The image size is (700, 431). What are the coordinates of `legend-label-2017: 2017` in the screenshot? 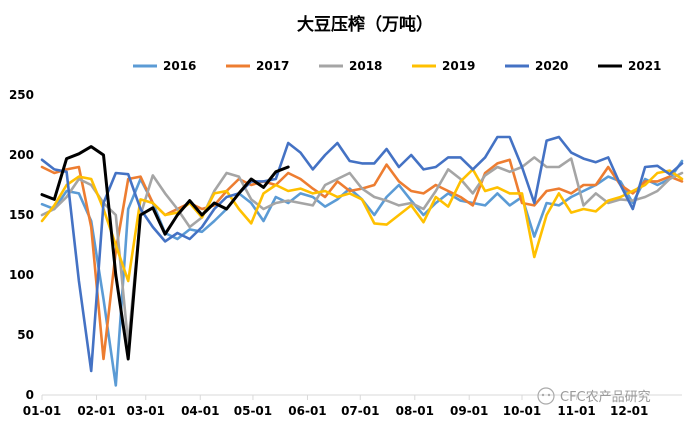 It's located at (272, 66).